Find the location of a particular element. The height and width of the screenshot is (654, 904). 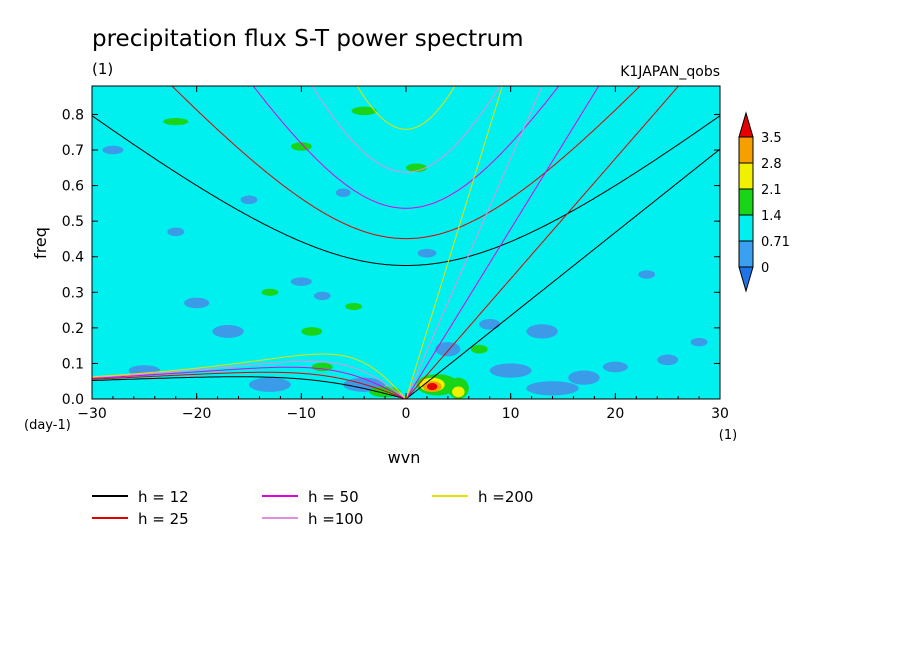

y-tick-label: 0.4 is located at coordinates (73, 258).